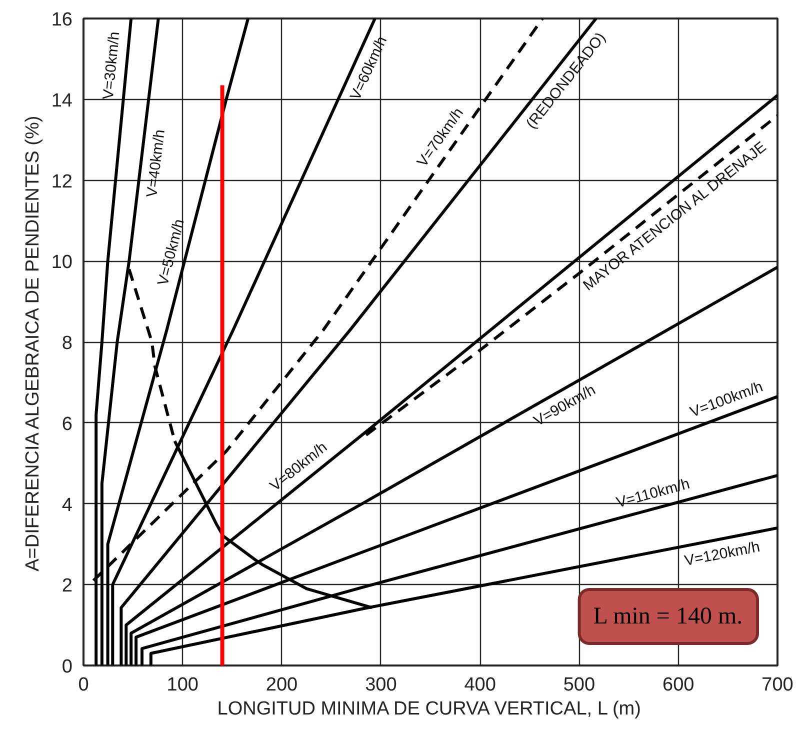 The width and height of the screenshot is (803, 749). Describe the element at coordinates (678, 685) in the screenshot. I see `x-tick-label: 600` at that location.